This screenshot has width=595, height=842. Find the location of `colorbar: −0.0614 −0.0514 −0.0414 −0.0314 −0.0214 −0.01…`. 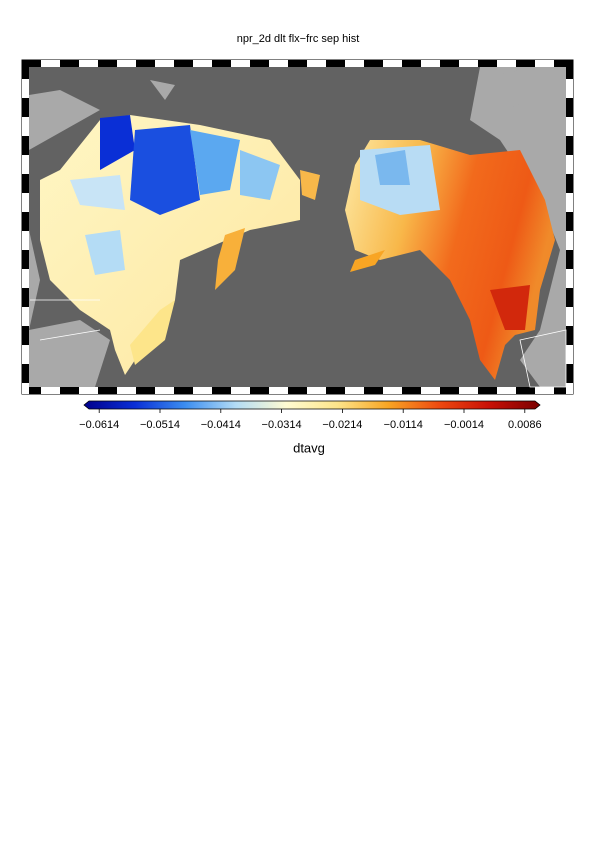

colorbar: −0.0614 −0.0514 −0.0414 −0.0314 −0.0214 −0.01… is located at coordinates (310, 415).